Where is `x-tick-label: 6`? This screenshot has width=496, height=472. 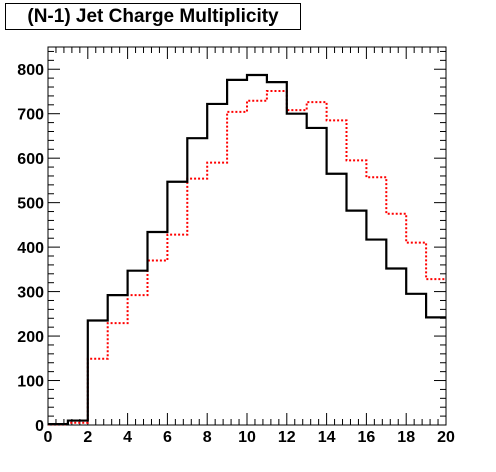 x-tick-label: 6 is located at coordinates (167, 437).